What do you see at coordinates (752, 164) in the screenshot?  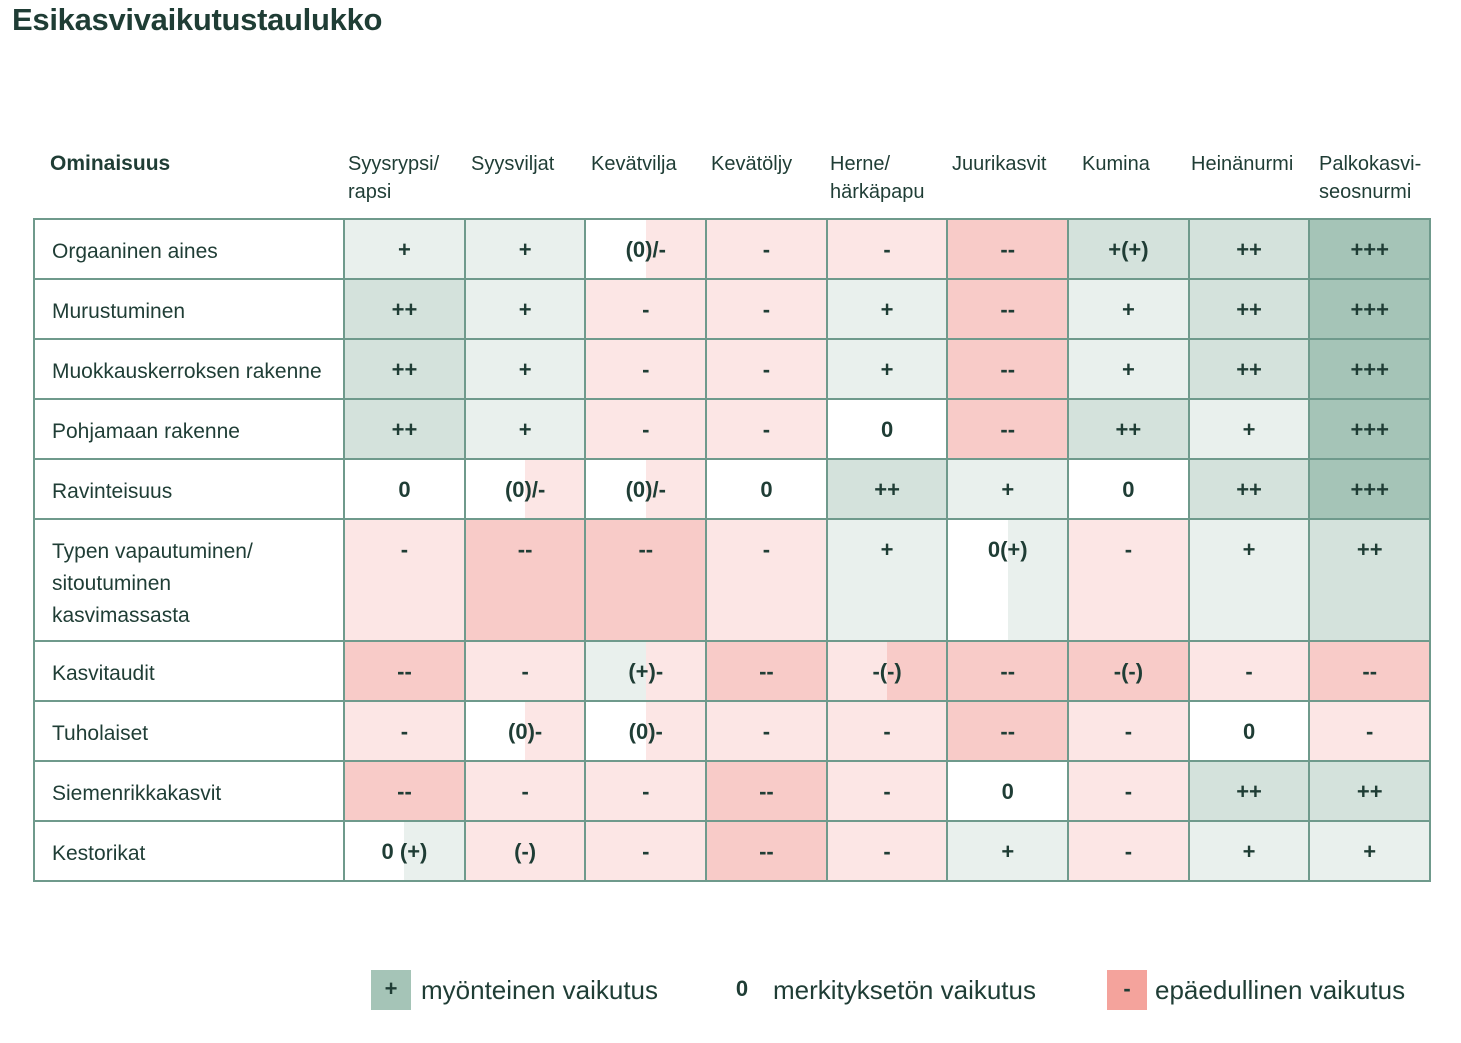 I see `header-crop-line: Kevätöljy` at bounding box center [752, 164].